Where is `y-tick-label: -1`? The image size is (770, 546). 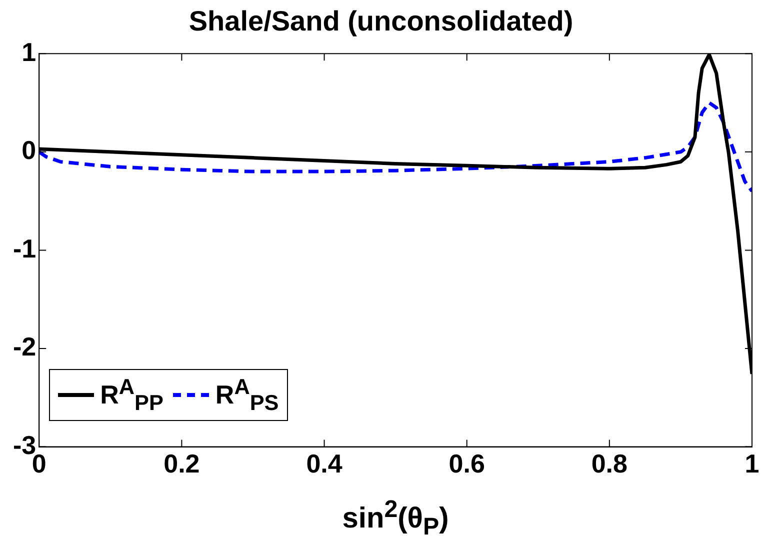
y-tick-label: -1 is located at coordinates (24, 248).